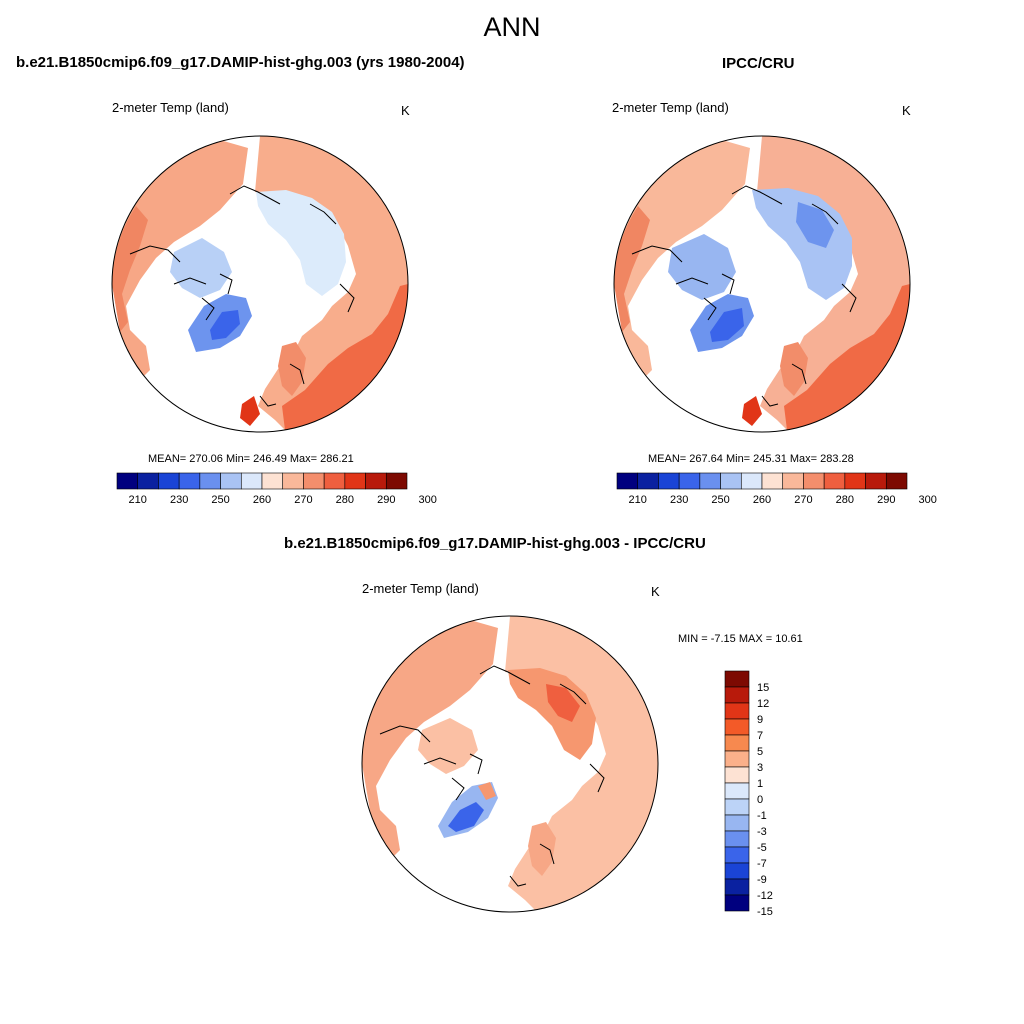  What do you see at coordinates (201, 268) in the screenshot?
I see `model-land-canada-north` at bounding box center [201, 268].